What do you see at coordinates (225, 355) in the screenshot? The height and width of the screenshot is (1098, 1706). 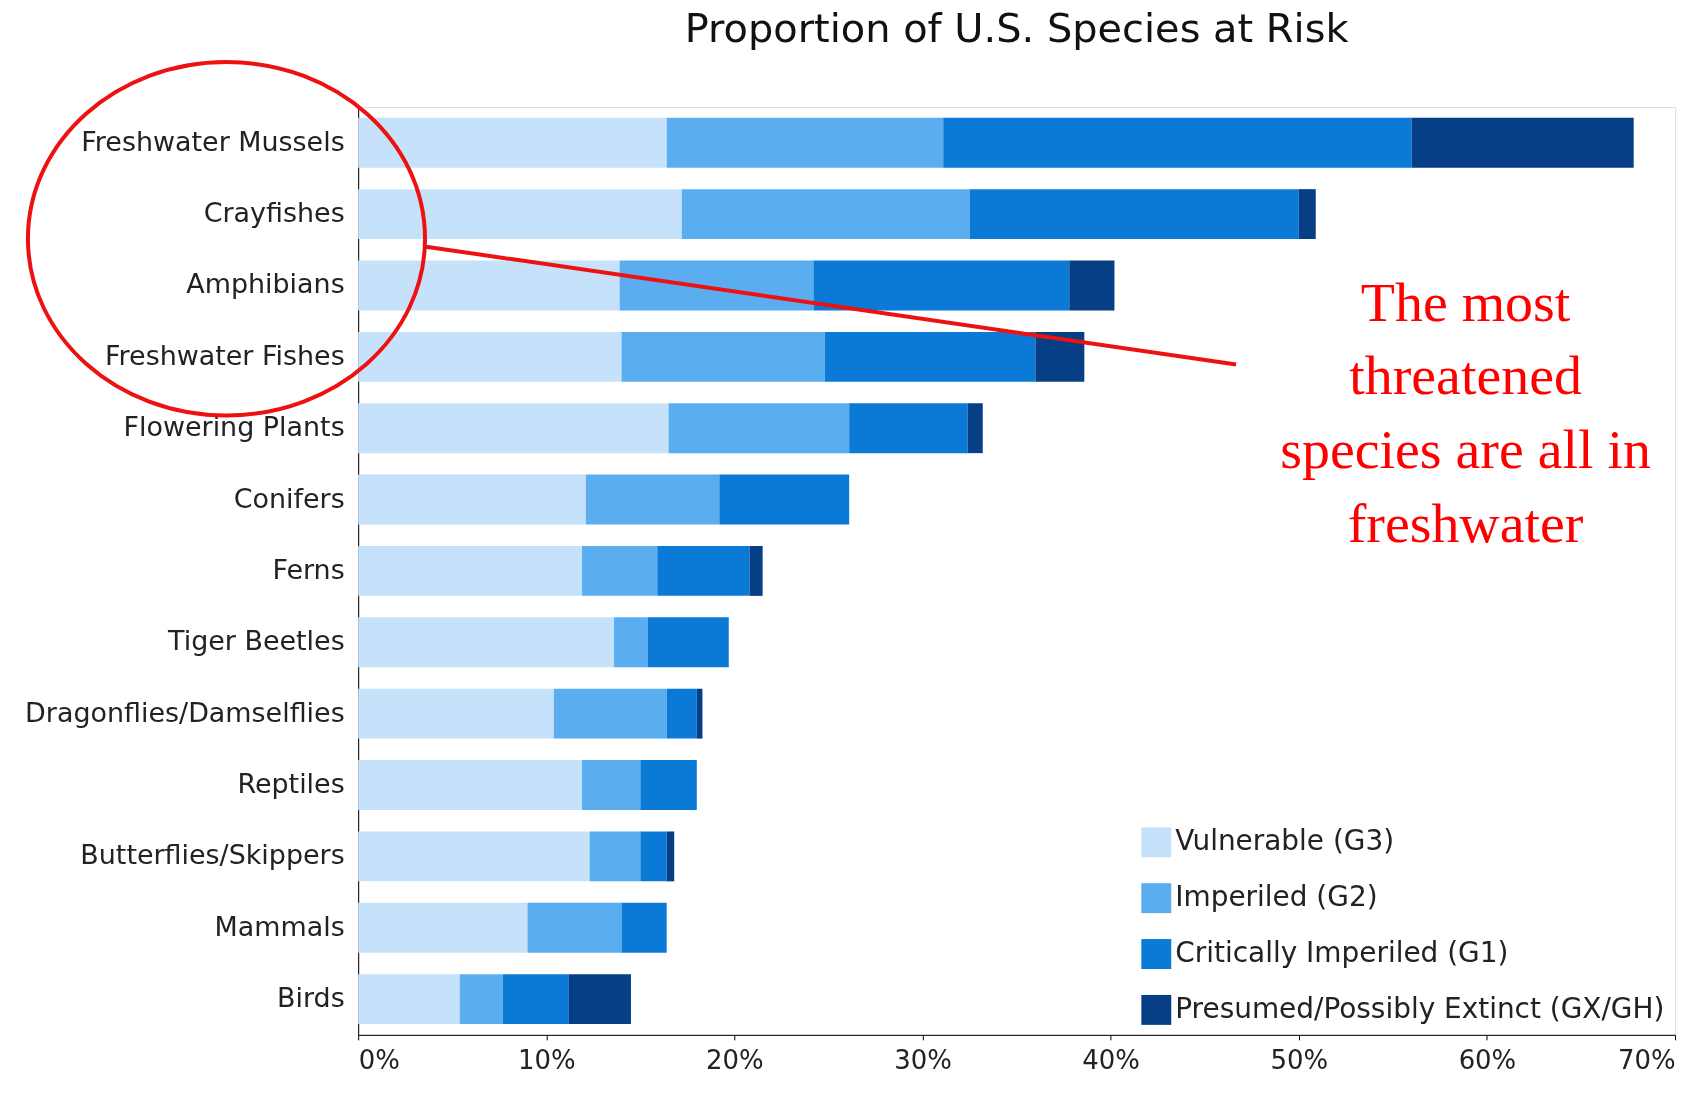 I see `y-tick-label: Freshwater Fishes` at bounding box center [225, 355].